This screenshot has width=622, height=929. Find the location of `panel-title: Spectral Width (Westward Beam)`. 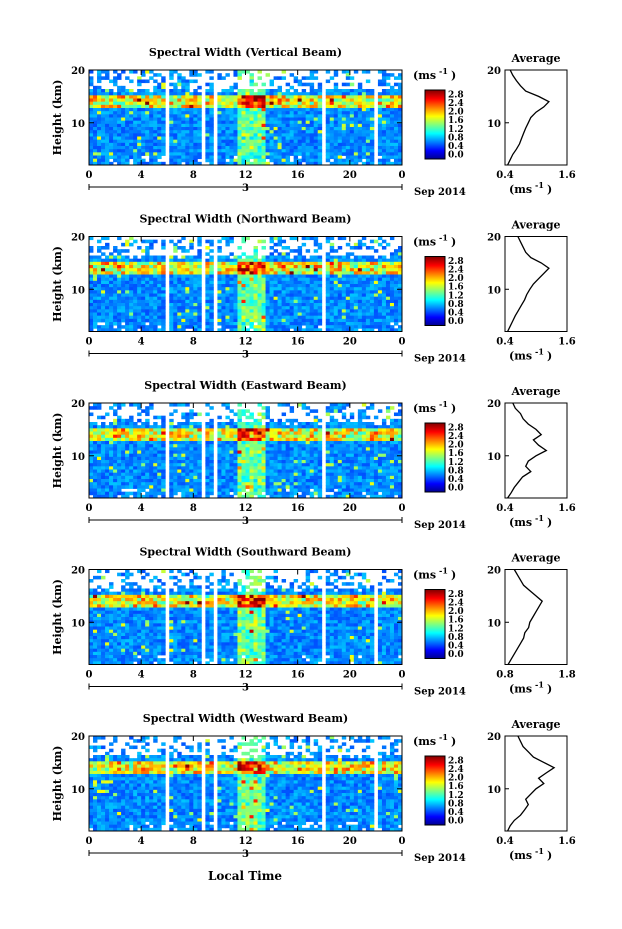

panel-title: Spectral Width (Westward Beam) is located at coordinates (245, 718).